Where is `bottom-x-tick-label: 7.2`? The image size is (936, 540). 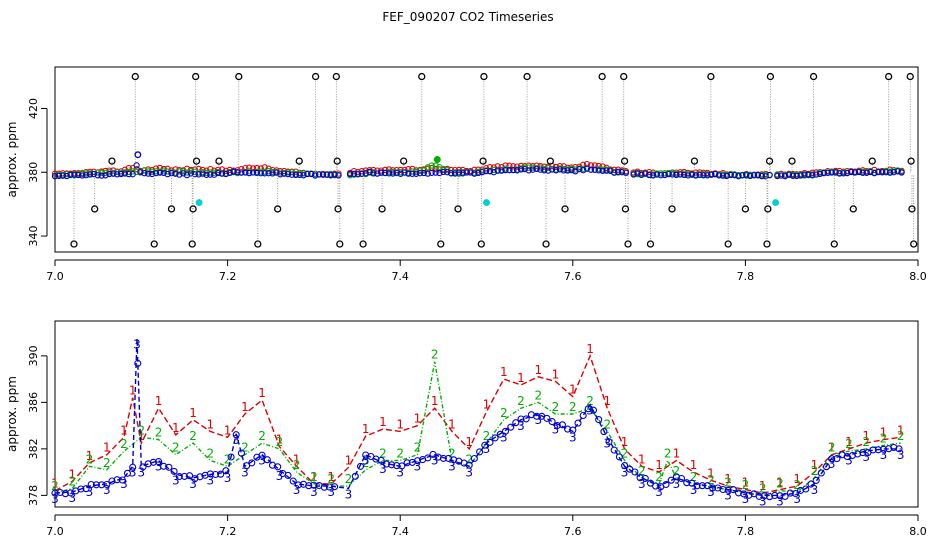 bottom-x-tick-label: 7.2 is located at coordinates (228, 531).